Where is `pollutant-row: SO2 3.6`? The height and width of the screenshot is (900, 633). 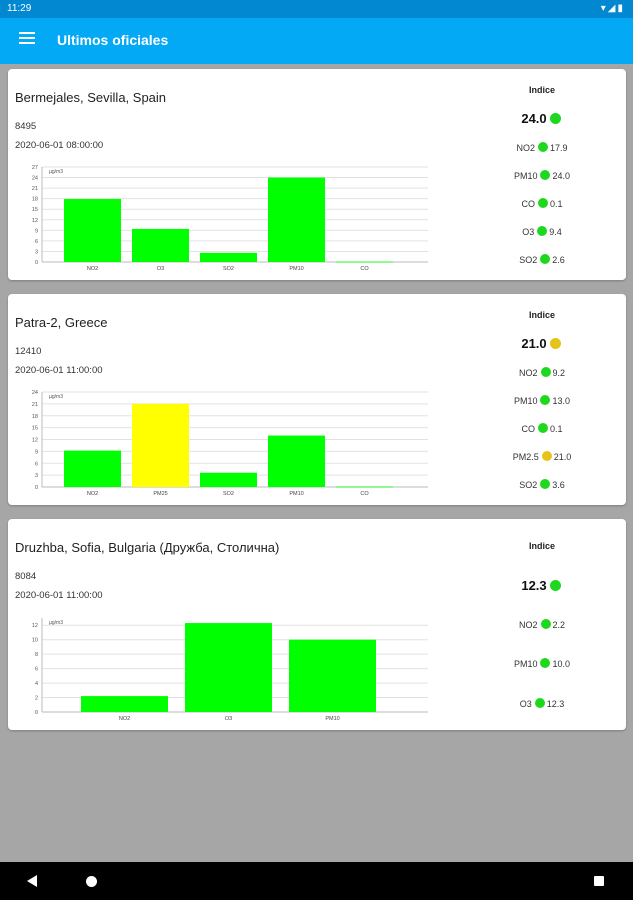 pollutant-row: SO2 3.6 is located at coordinates (542, 484).